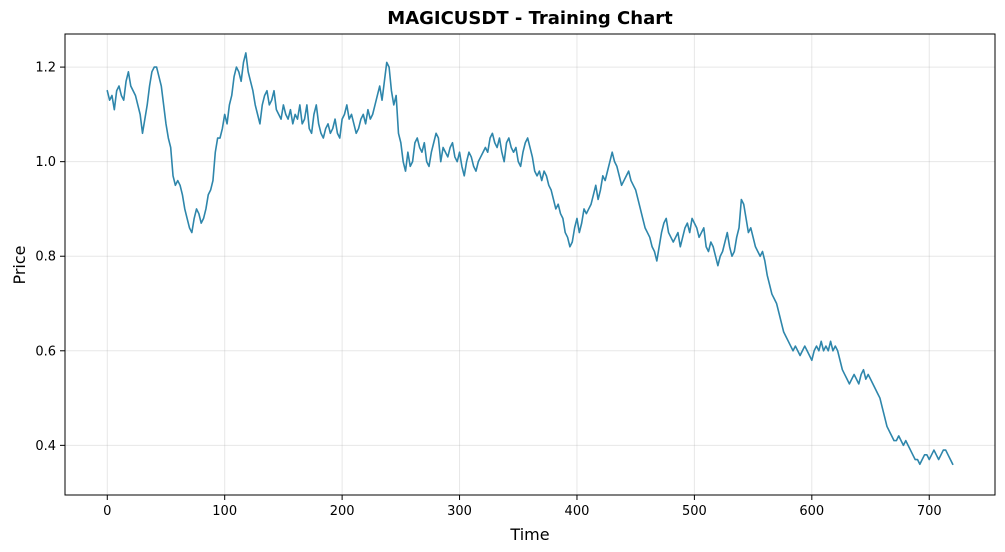 Image resolution: width=1005 pixels, height=552 pixels. I want to click on y-tick-label: 1.0, so click(45, 162).